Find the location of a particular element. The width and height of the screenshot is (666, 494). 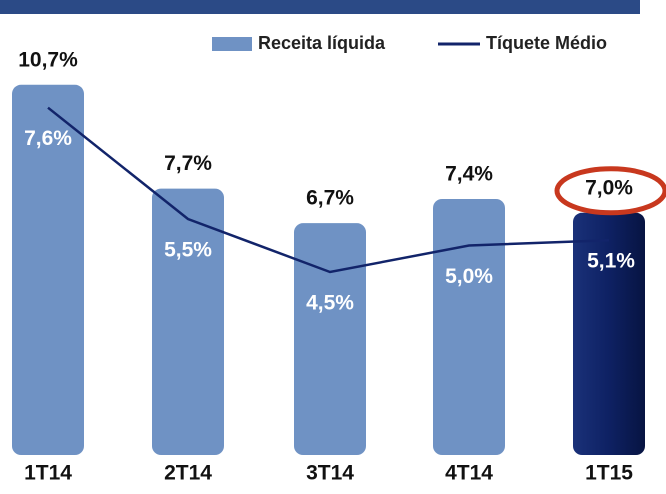

x-tick-label: 3T14 is located at coordinates (330, 473).